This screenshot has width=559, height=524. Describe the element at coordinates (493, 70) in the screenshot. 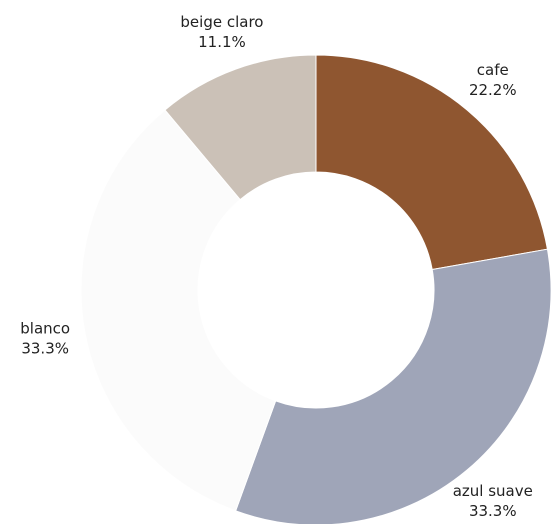

I see `segment-label: cafe` at that location.